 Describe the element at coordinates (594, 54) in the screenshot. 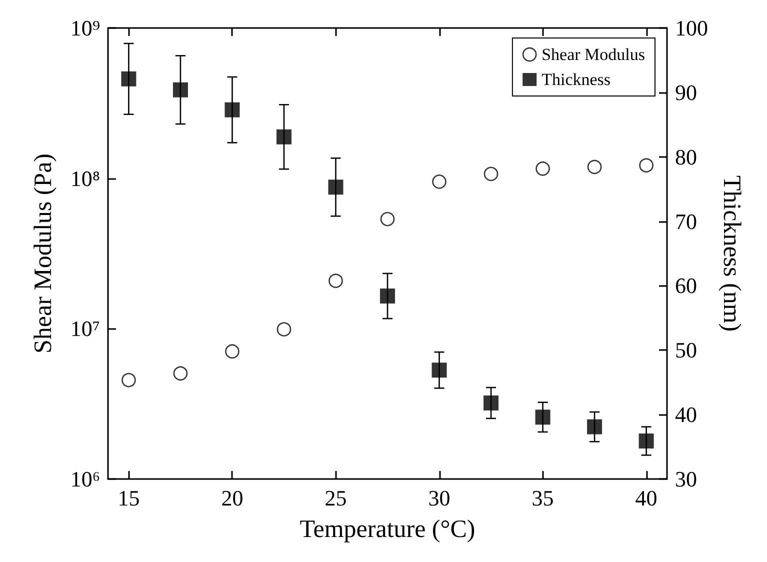

I see `legend-label: Shear Modulus` at that location.